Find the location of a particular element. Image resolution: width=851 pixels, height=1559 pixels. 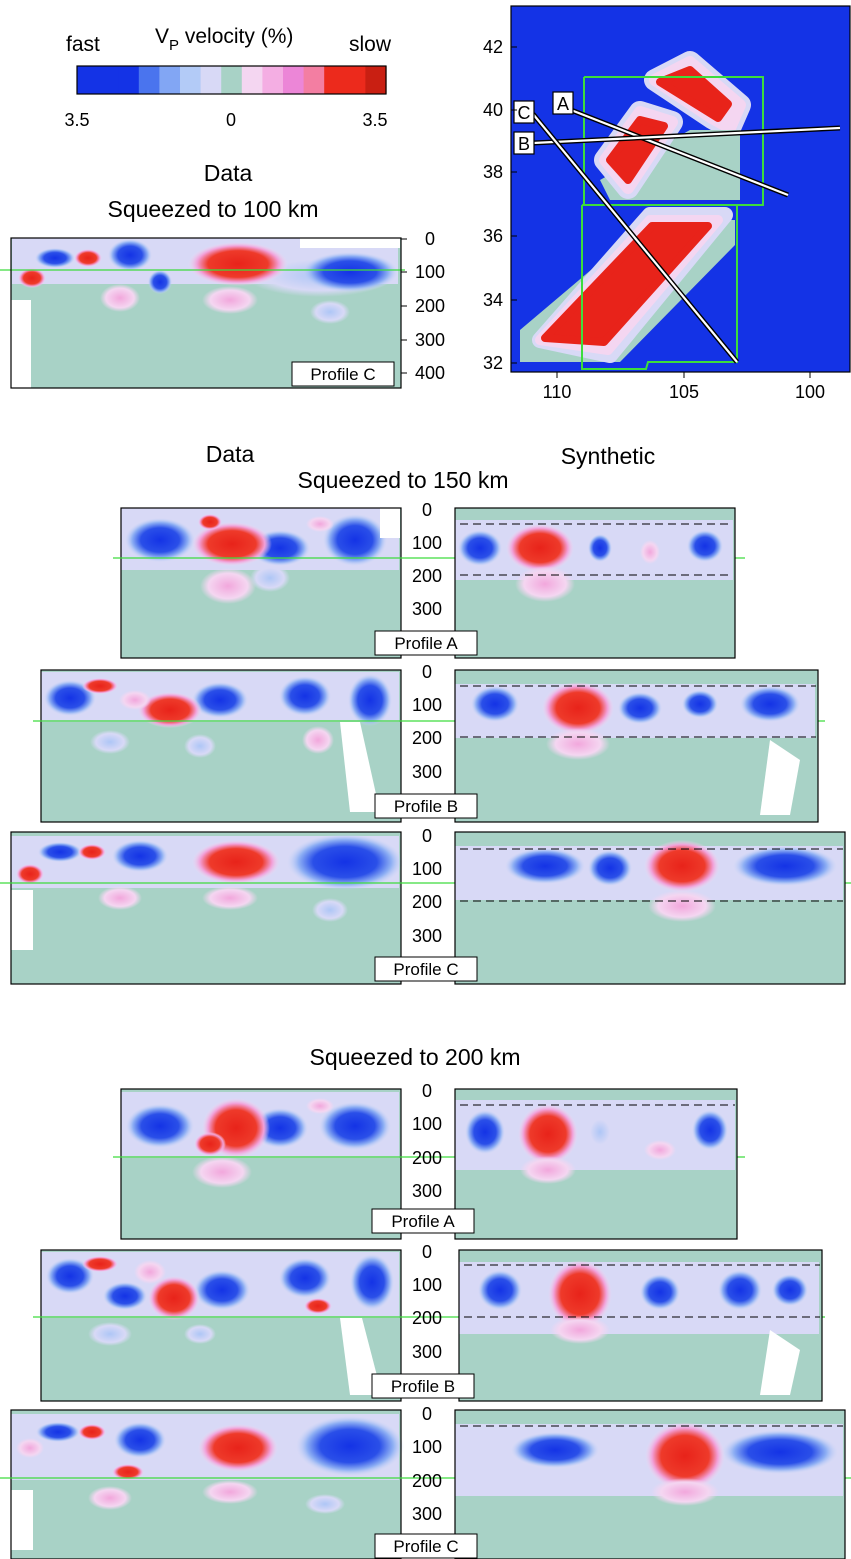

panel-100-profile-c: Profile C 0 100 200 300 400 is located at coordinates (222, 309).